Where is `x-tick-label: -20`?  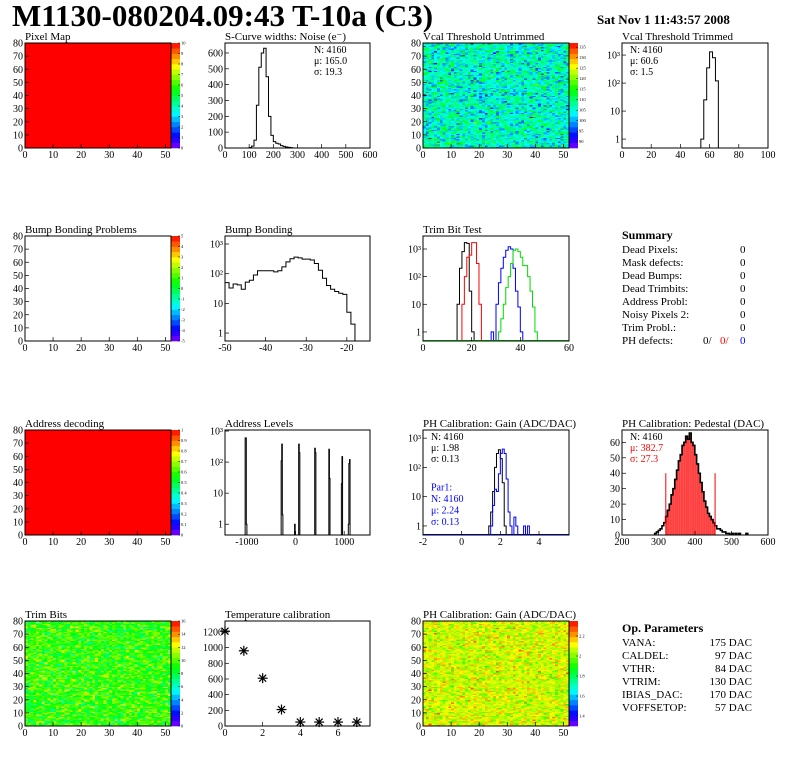
x-tick-label: -20 is located at coordinates (346, 348).